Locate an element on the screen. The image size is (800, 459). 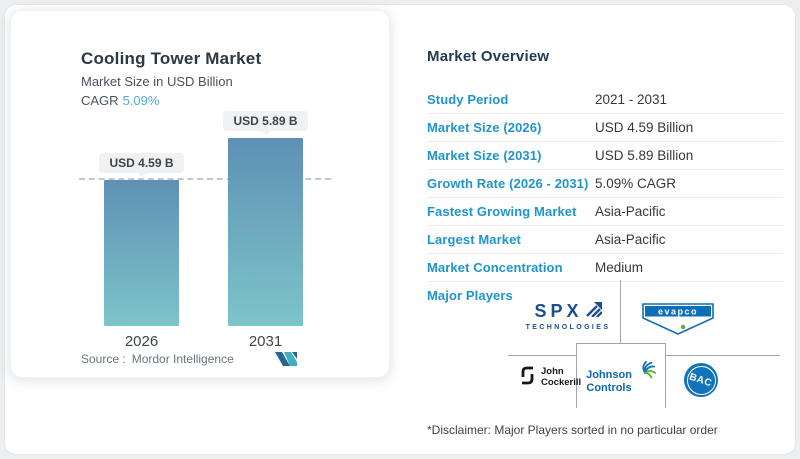
table-row-largest-market: Largest Market Asia-Pacific is located at coordinates (605, 240).